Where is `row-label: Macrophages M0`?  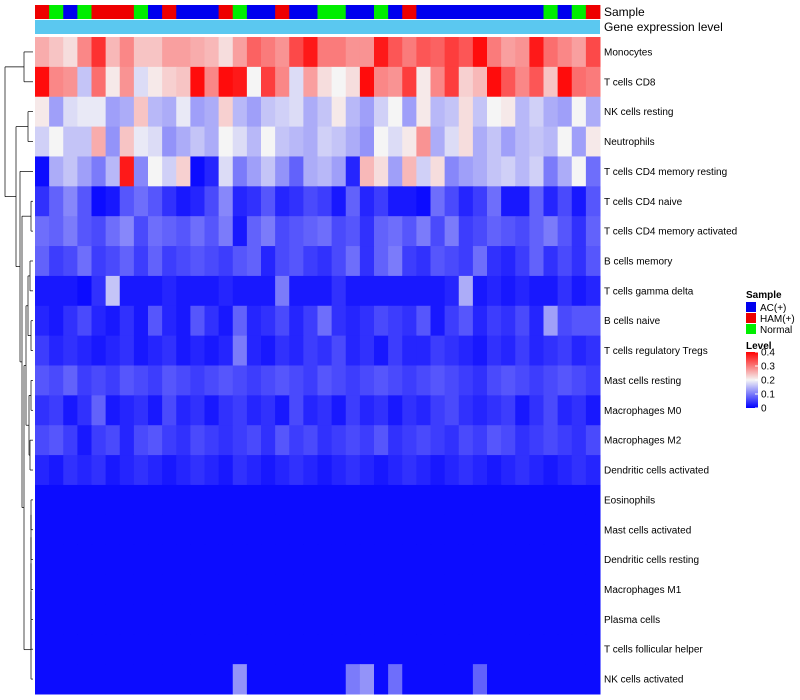
row-label: Macrophages M0 is located at coordinates (643, 411).